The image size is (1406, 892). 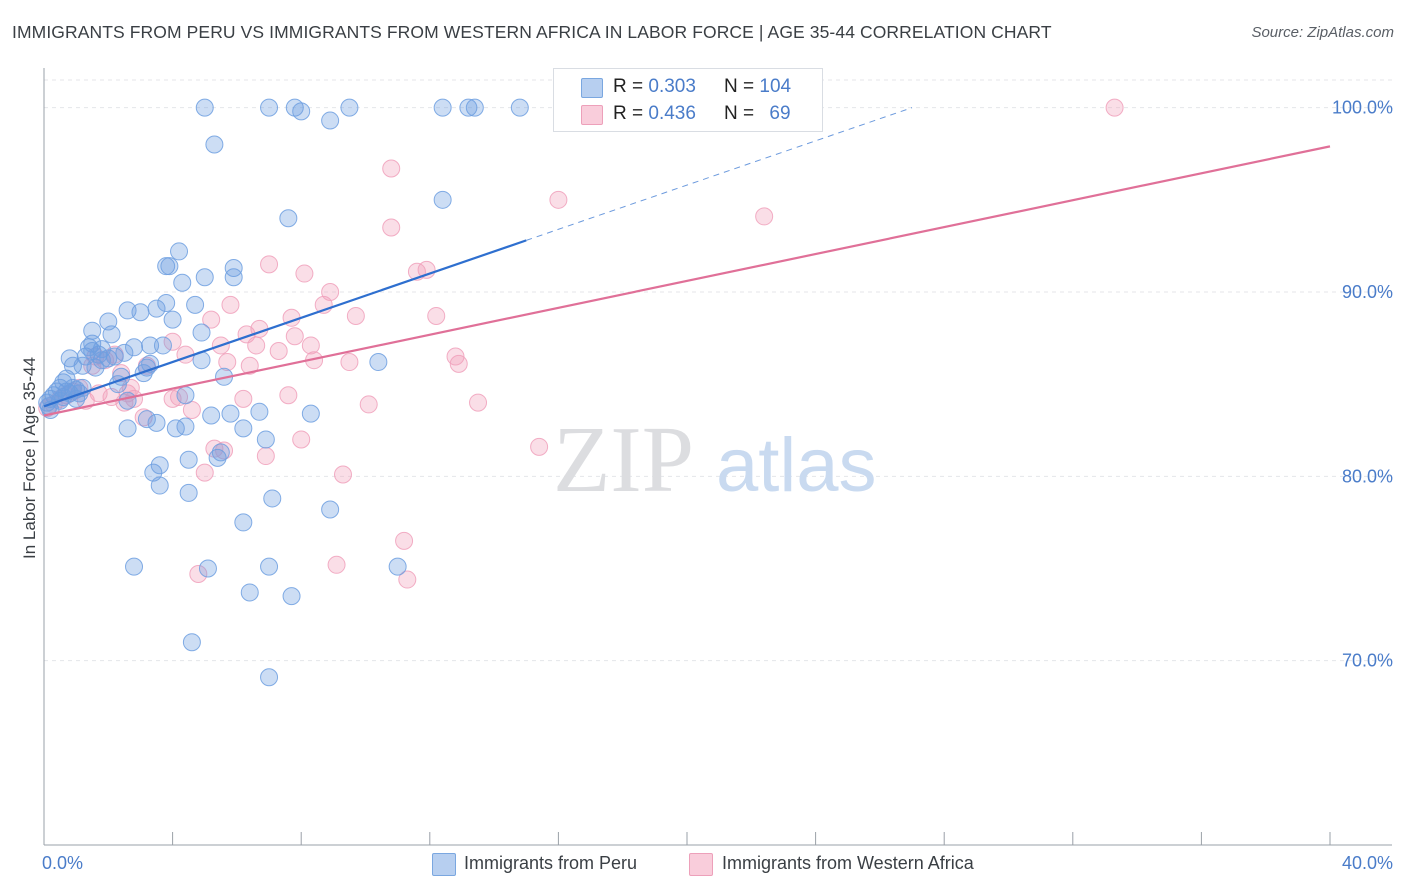 I want to click on y-tick-labels: 70.0% 80.0% 90.0% 100.0%, so click(x=1362, y=384).